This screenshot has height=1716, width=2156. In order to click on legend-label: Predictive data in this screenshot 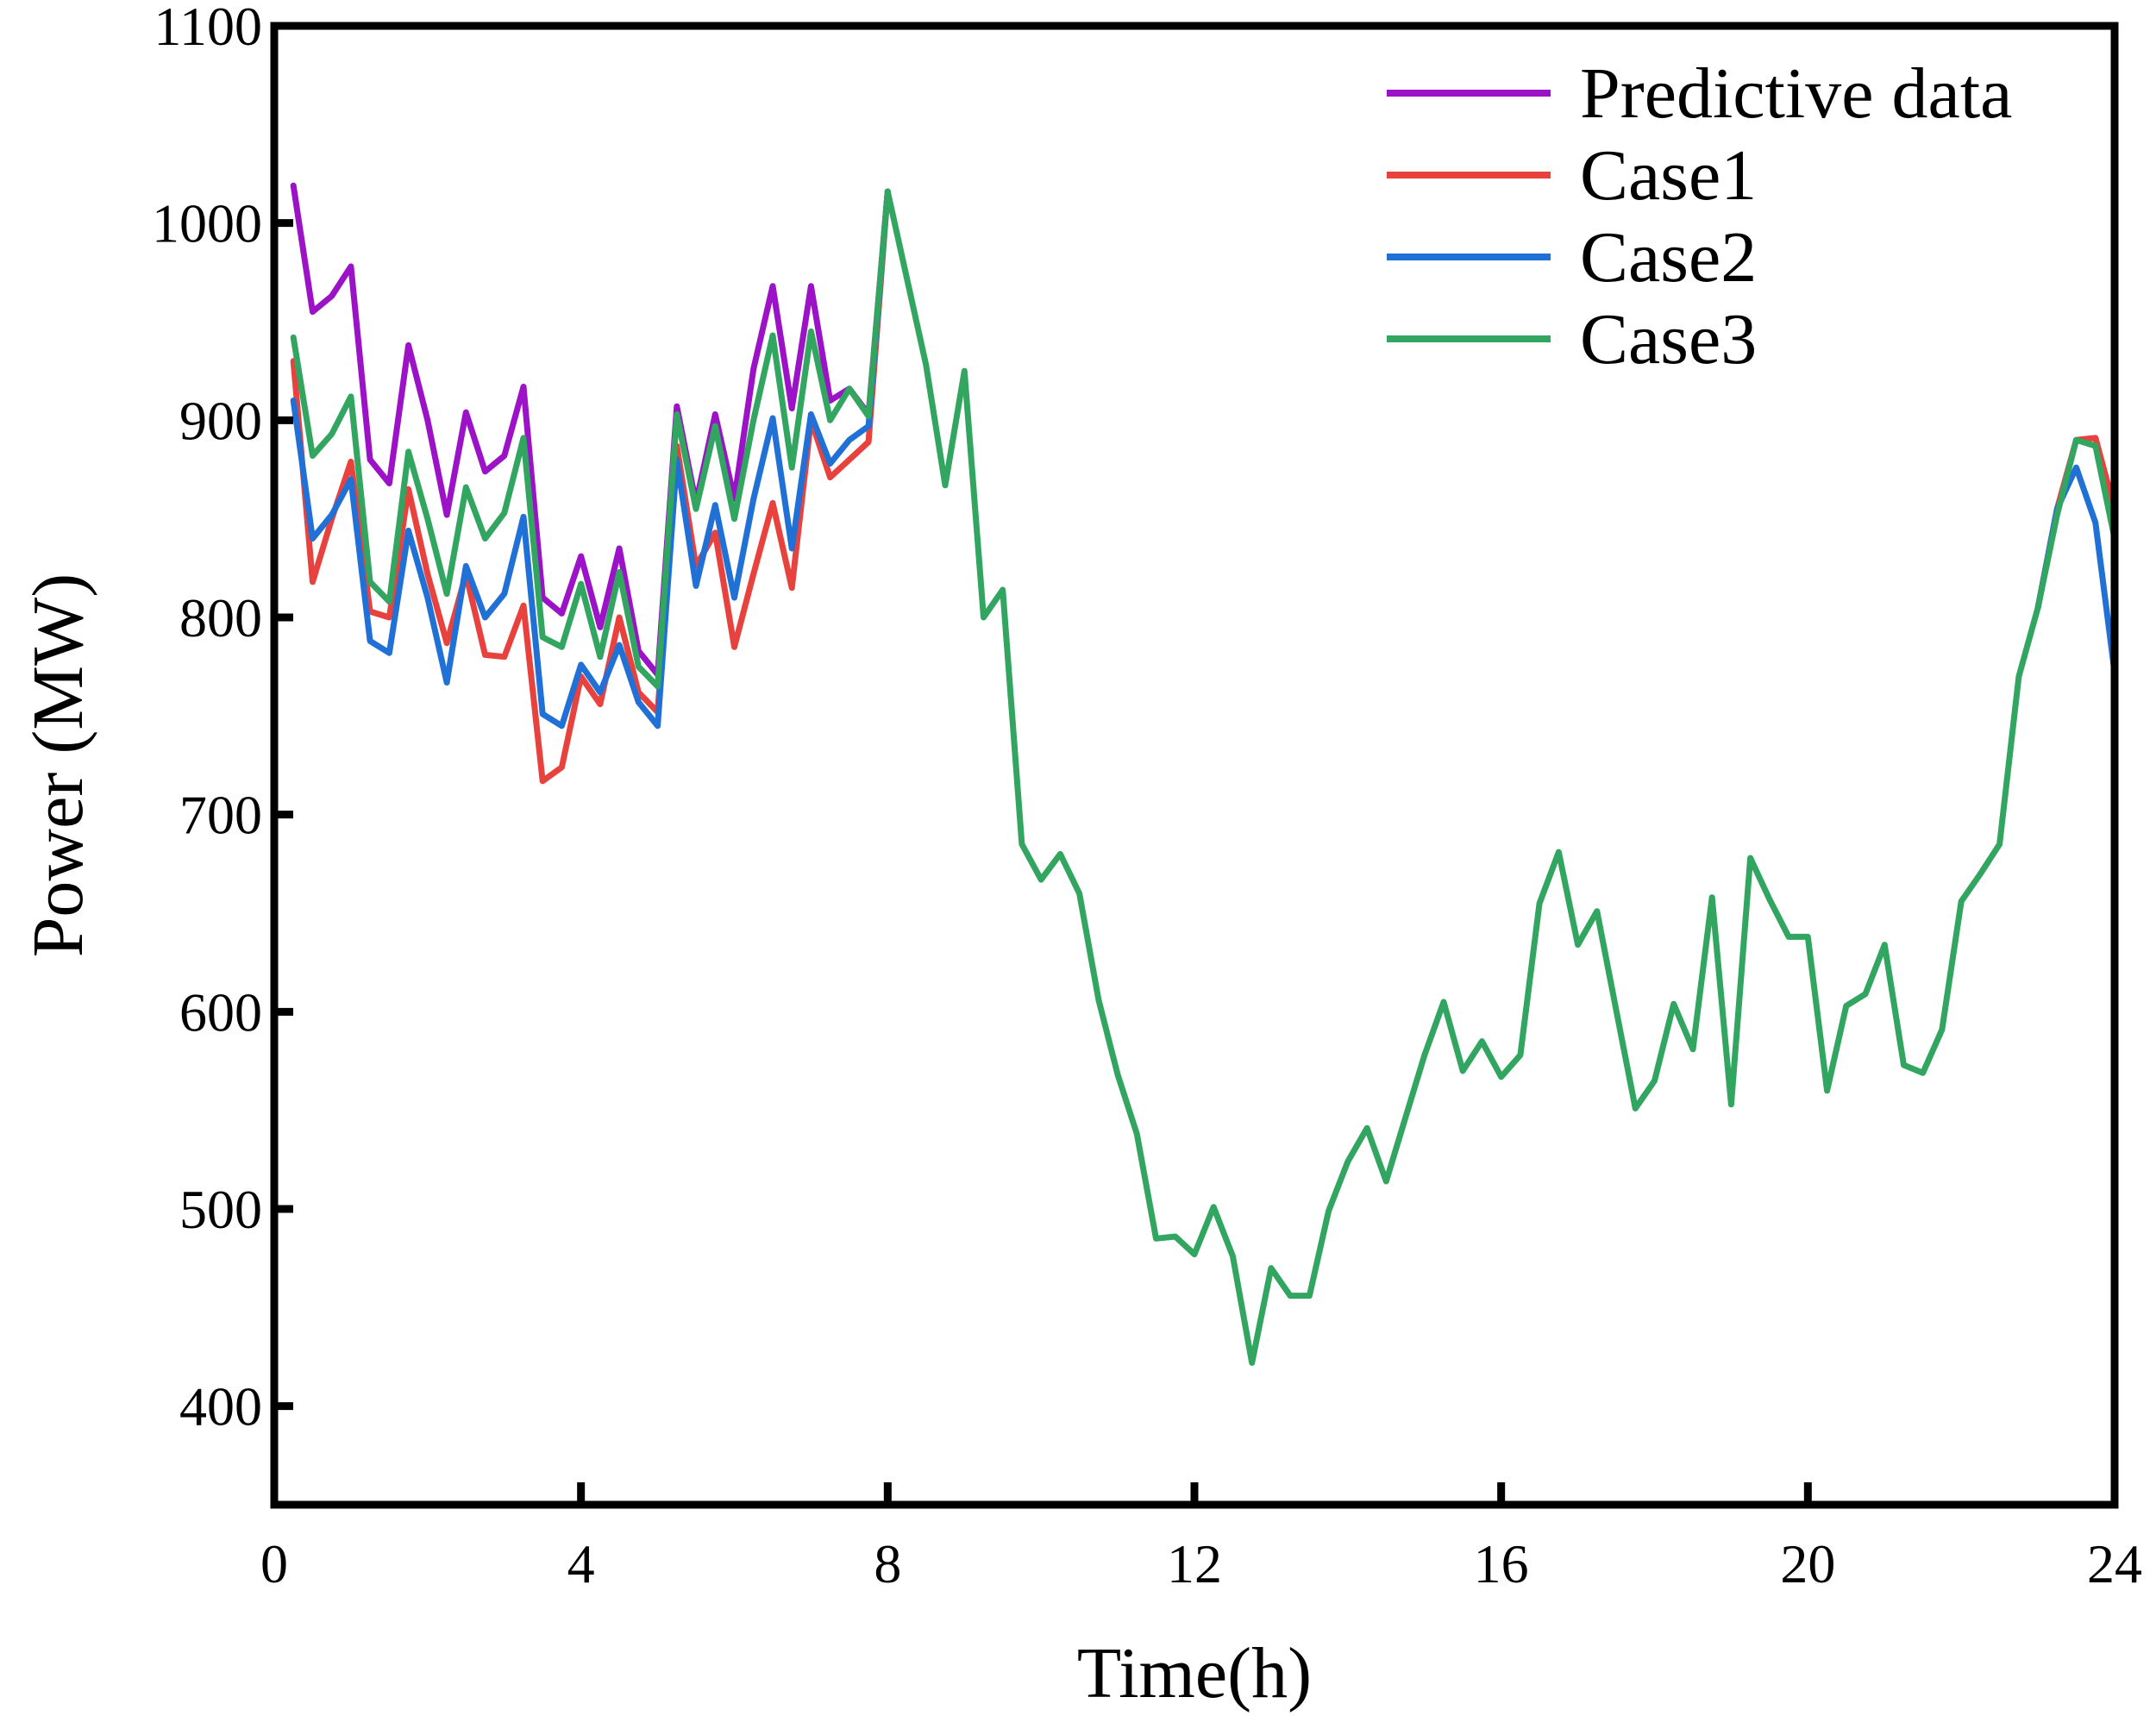, I will do `click(1796, 93)`.